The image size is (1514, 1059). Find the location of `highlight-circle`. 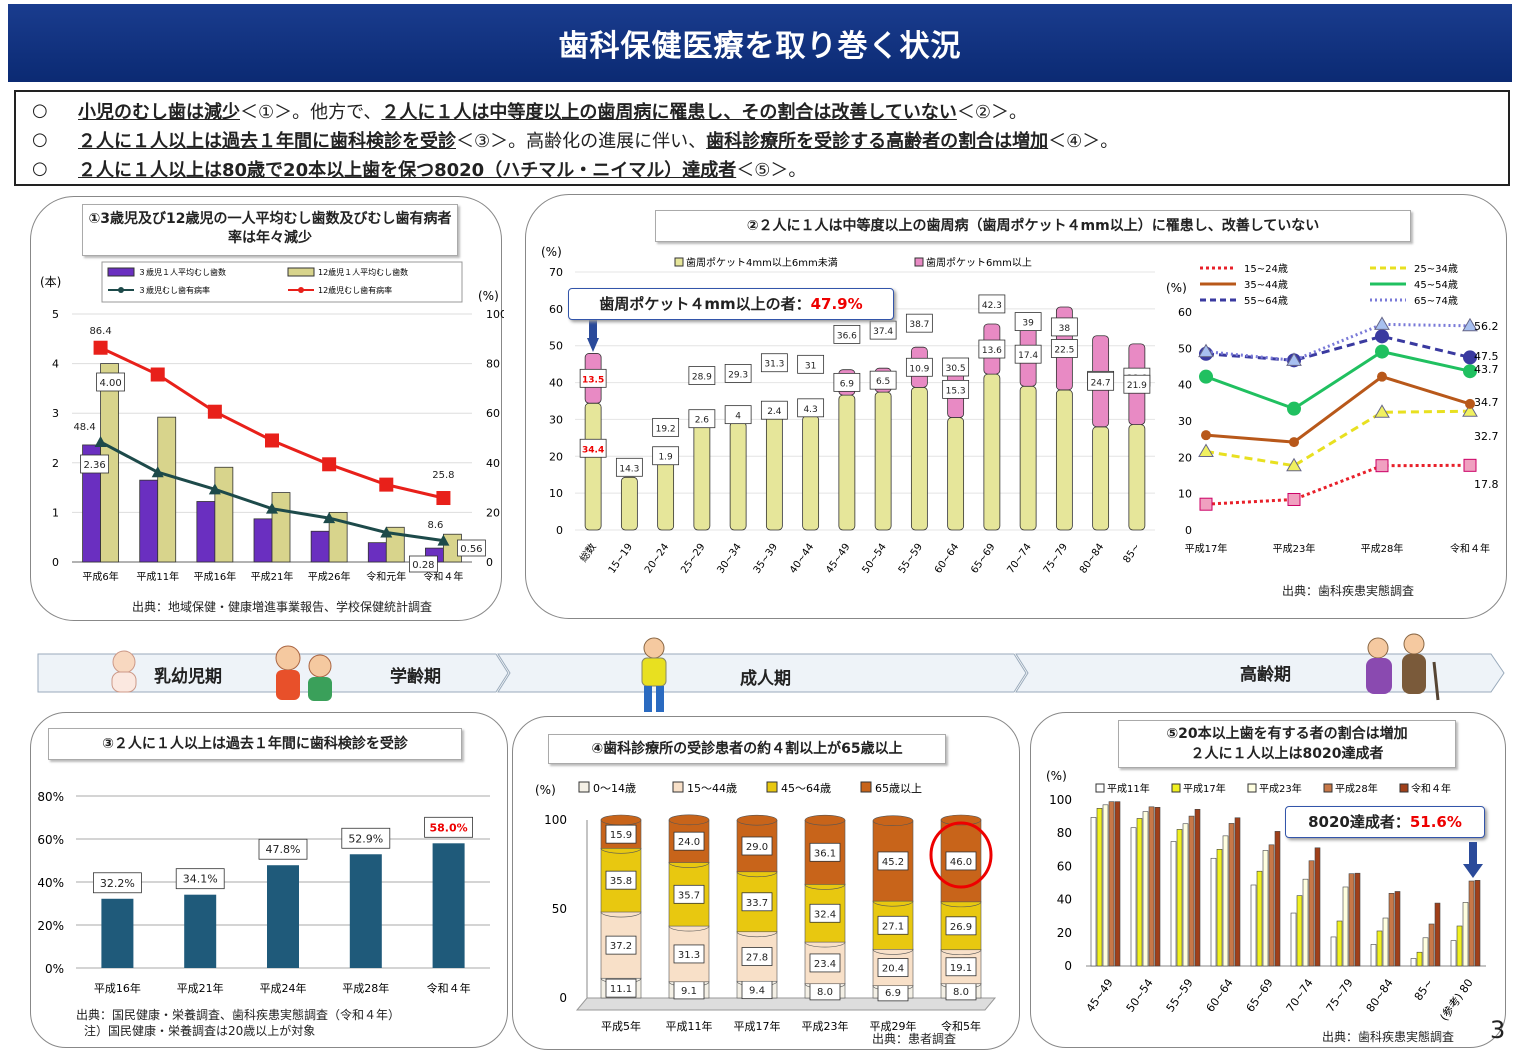

highlight-circle is located at coordinates (961, 855).